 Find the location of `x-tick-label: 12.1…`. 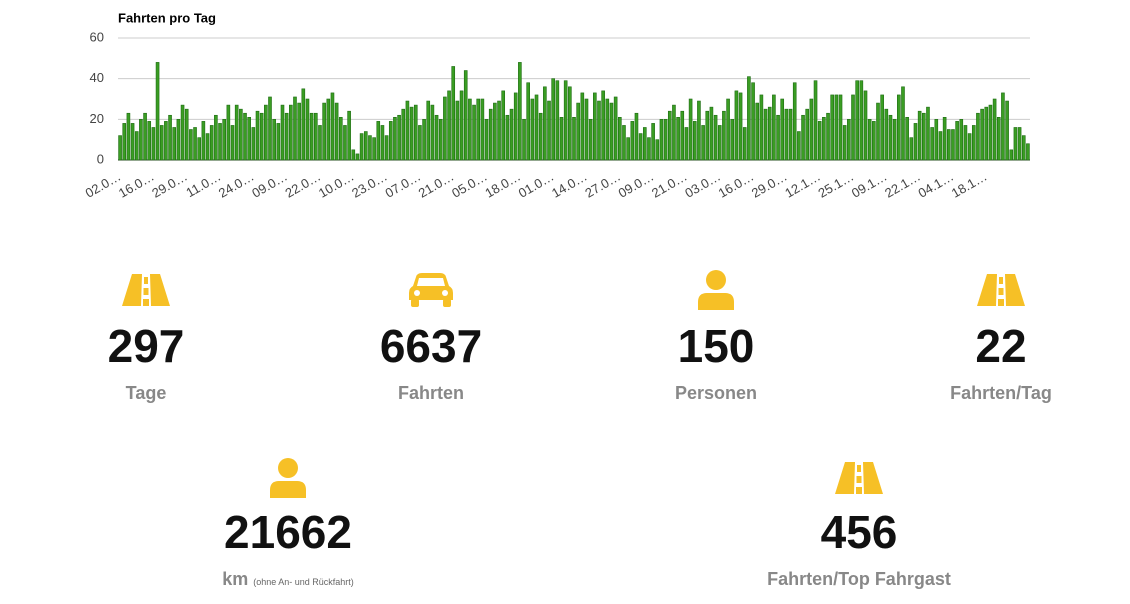

x-tick-label: 12.1… is located at coordinates (802, 185).